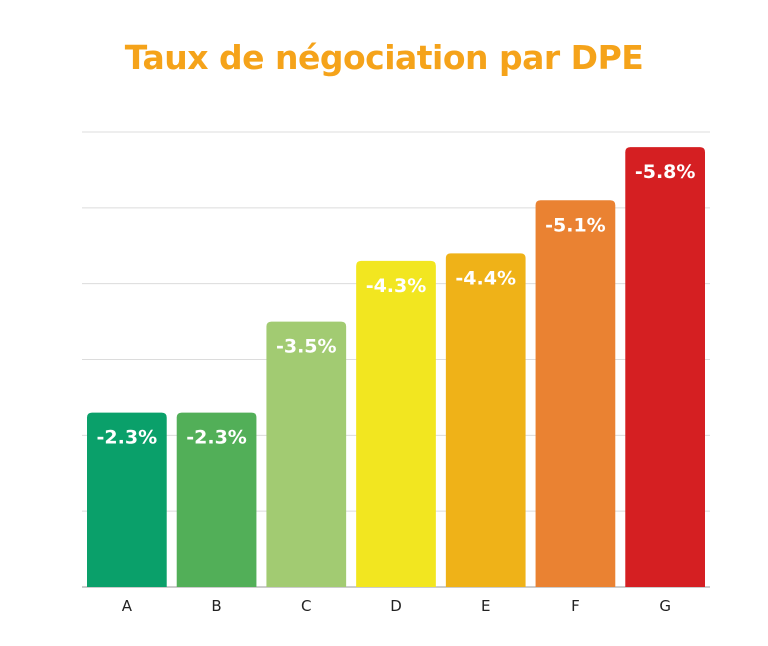  What do you see at coordinates (306, 454) in the screenshot?
I see `bar-c` at bounding box center [306, 454].